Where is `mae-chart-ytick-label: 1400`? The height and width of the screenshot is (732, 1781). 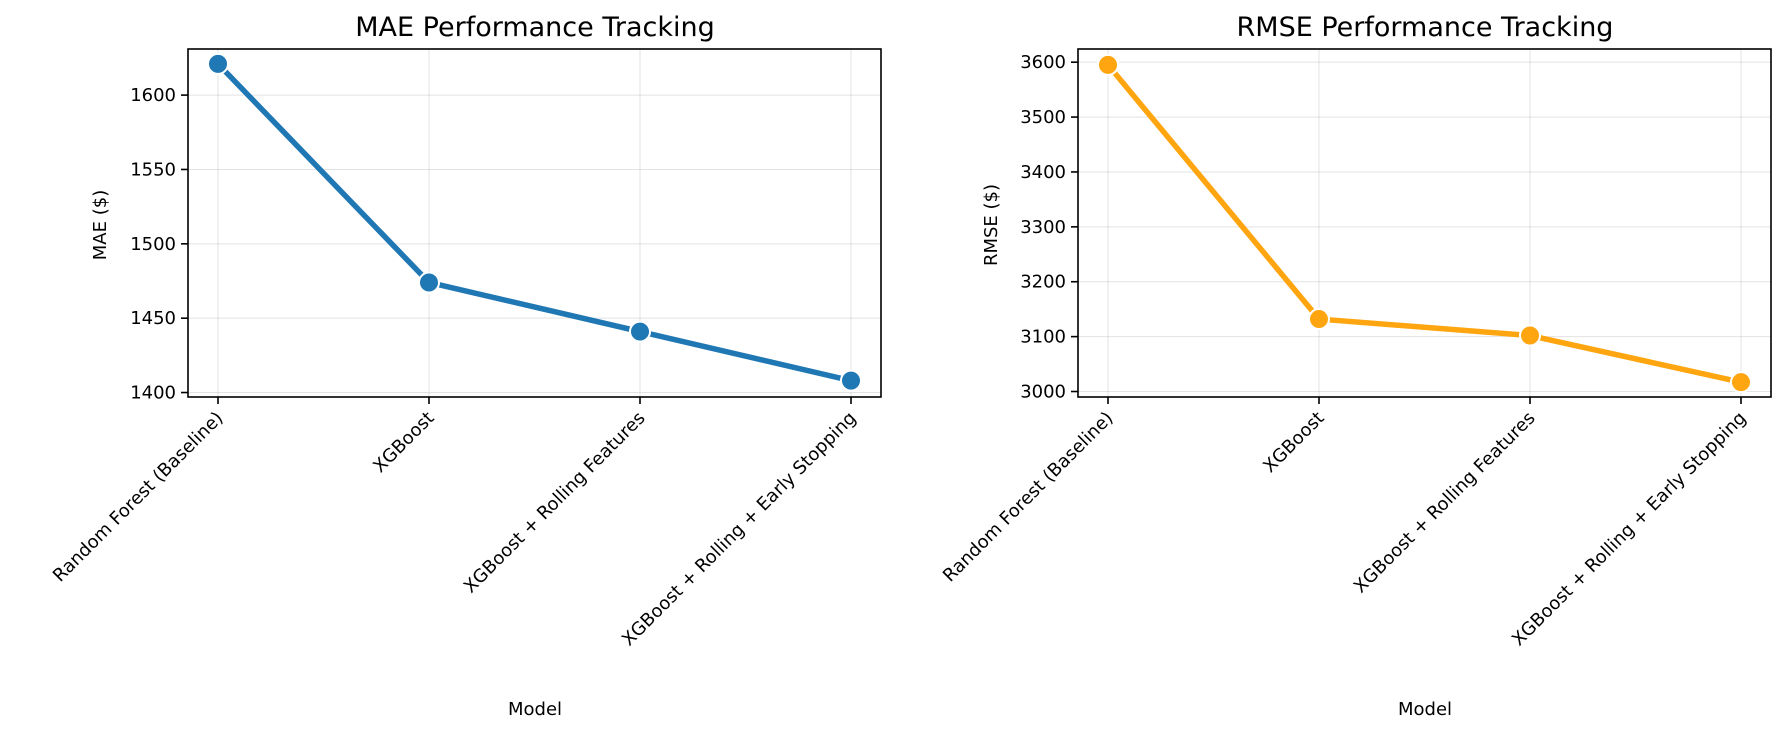
mae-chart-ytick-label: 1400 is located at coordinates (153, 393).